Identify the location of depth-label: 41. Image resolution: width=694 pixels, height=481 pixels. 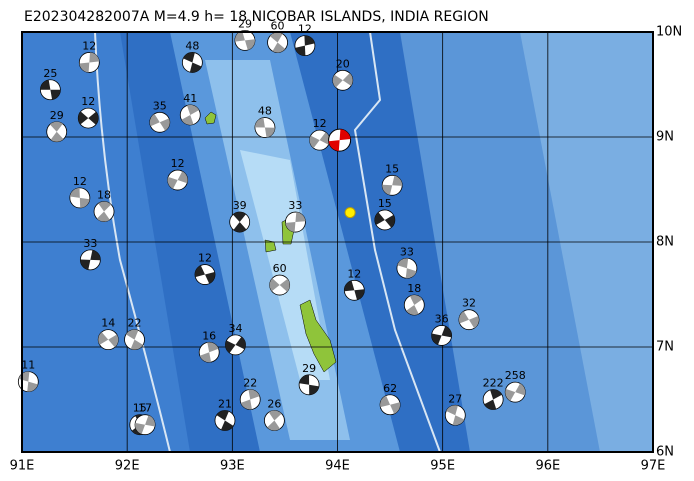
(190, 98).